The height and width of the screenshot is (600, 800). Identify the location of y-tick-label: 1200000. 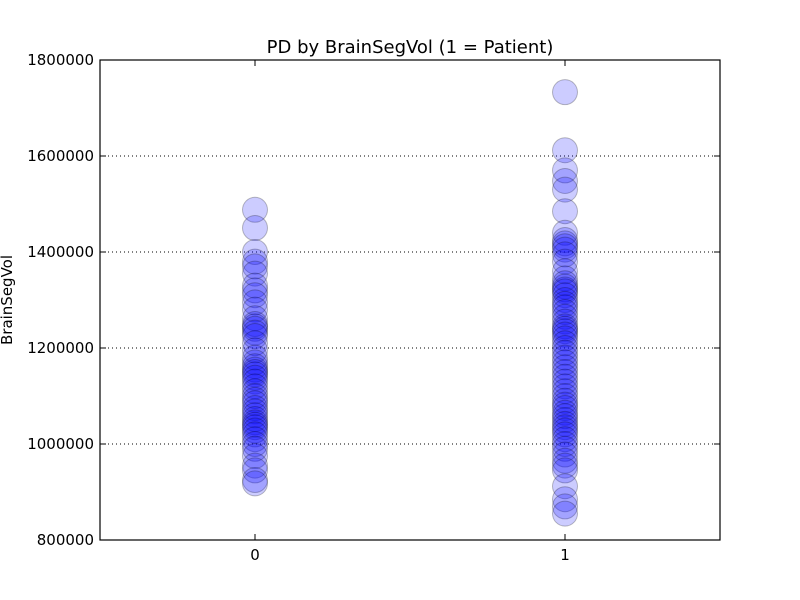
(60, 348).